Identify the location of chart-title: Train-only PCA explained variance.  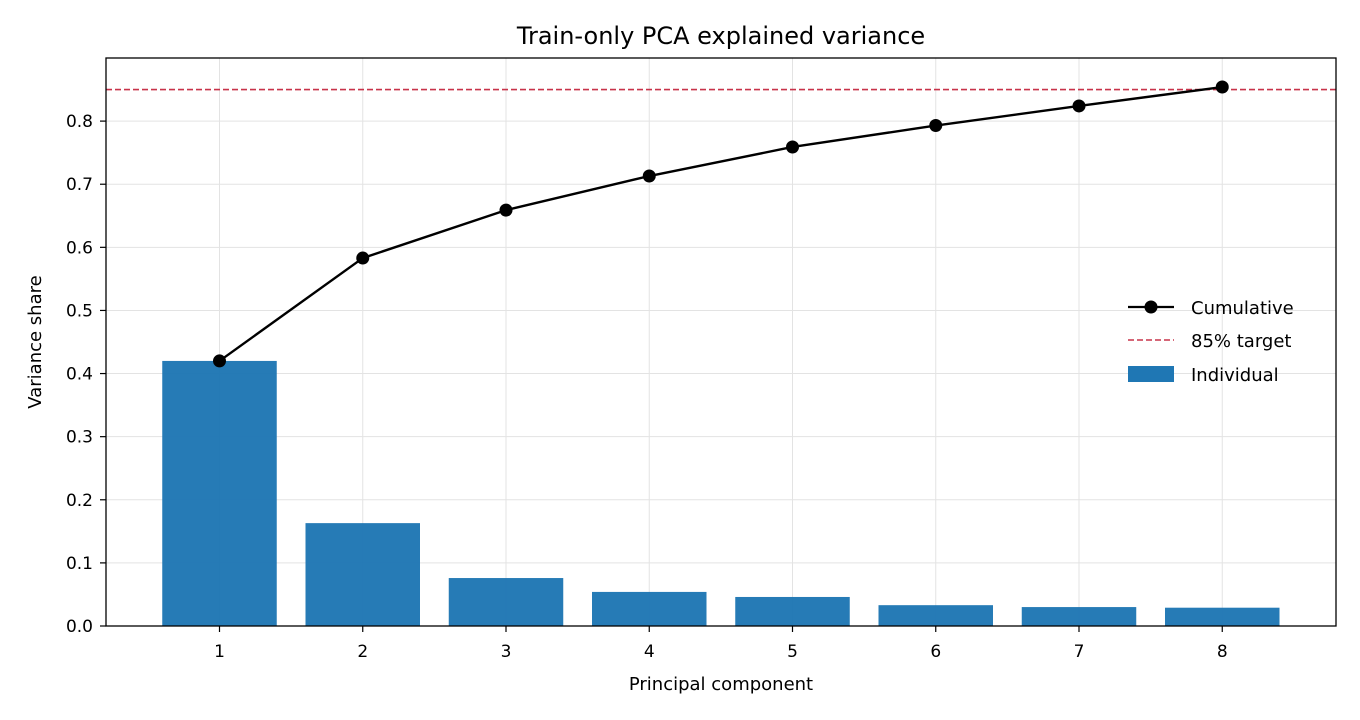
(720, 36).